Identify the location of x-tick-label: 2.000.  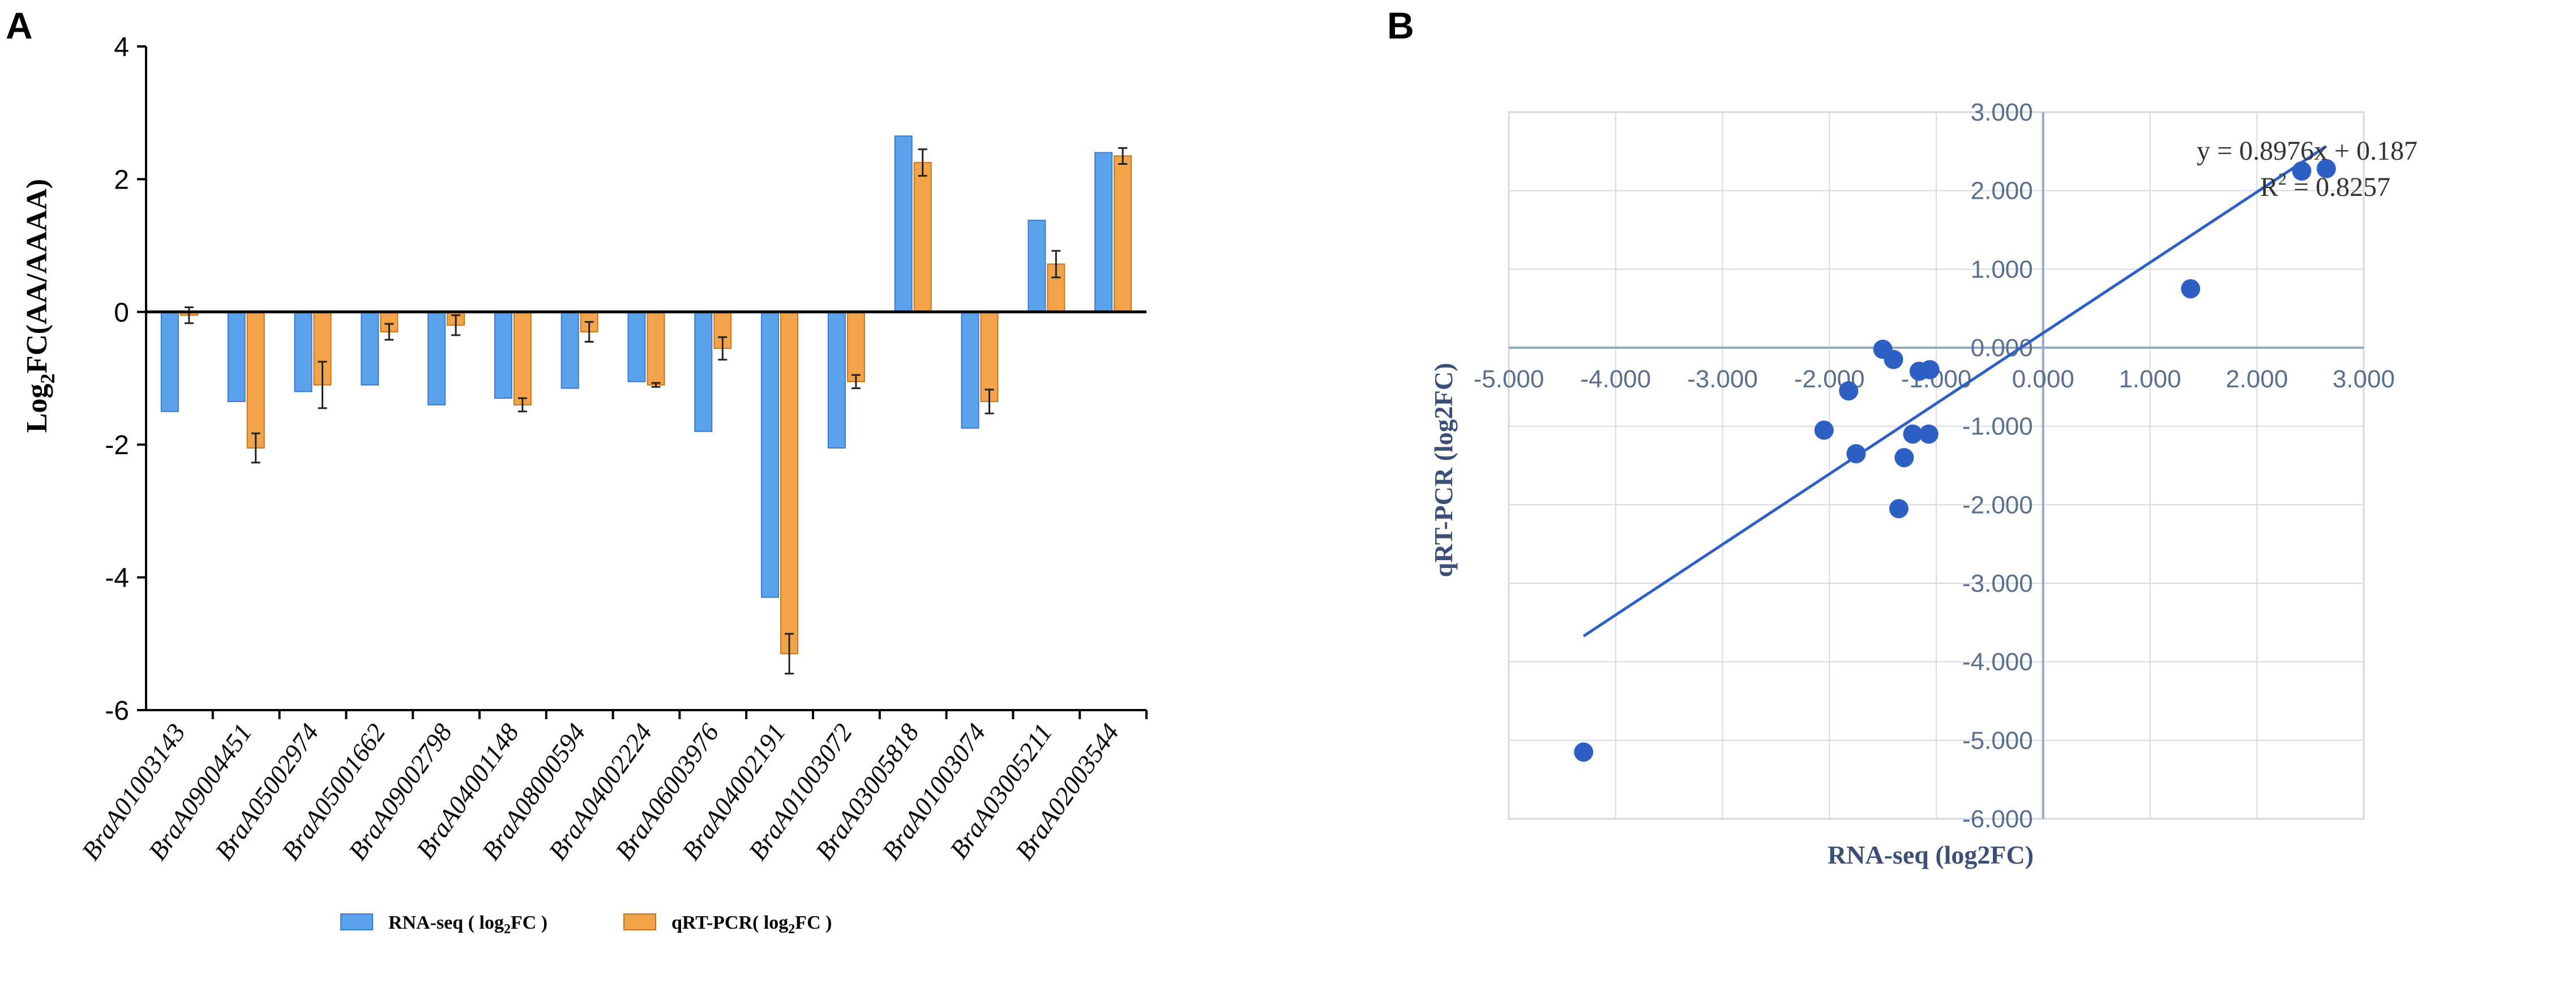
(2257, 379).